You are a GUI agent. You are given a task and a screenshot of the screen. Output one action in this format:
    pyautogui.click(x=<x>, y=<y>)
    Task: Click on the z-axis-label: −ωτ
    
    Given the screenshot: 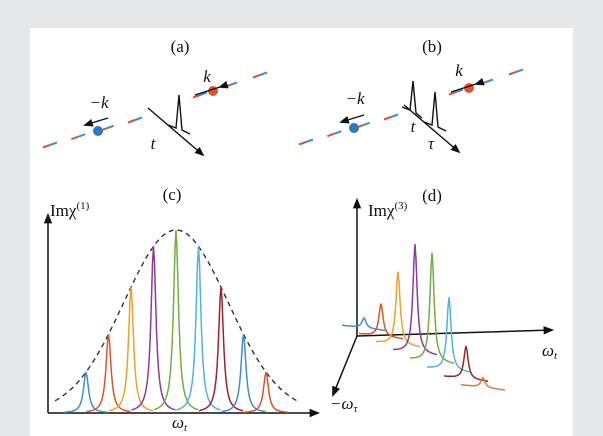 What is the action you would take?
    pyautogui.click(x=344, y=404)
    